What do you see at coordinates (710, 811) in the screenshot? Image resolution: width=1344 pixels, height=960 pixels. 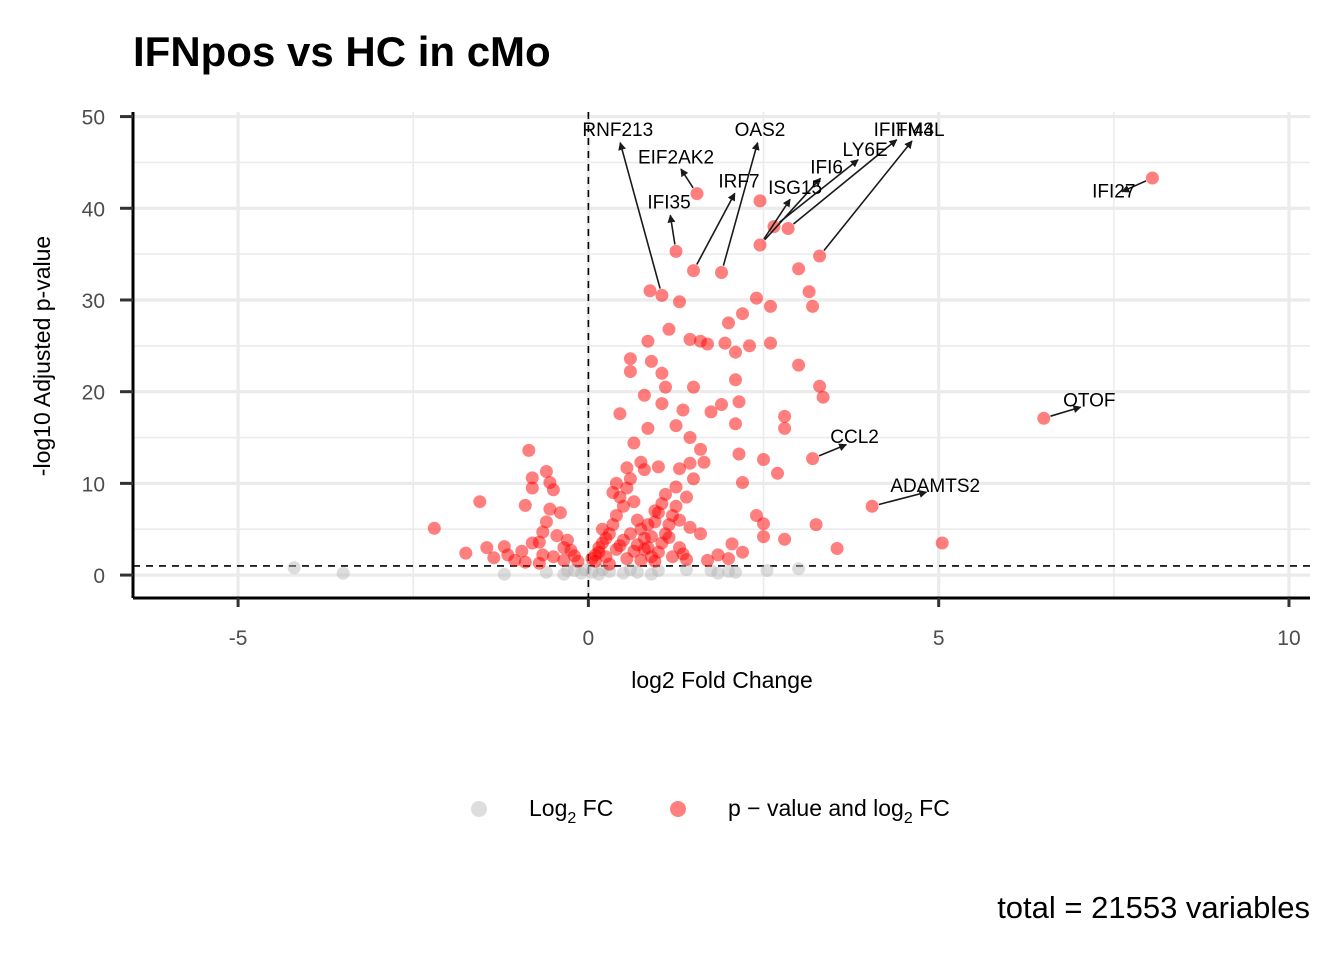 I see `legend: Log2 FC p − value and log2 FC` at bounding box center [710, 811].